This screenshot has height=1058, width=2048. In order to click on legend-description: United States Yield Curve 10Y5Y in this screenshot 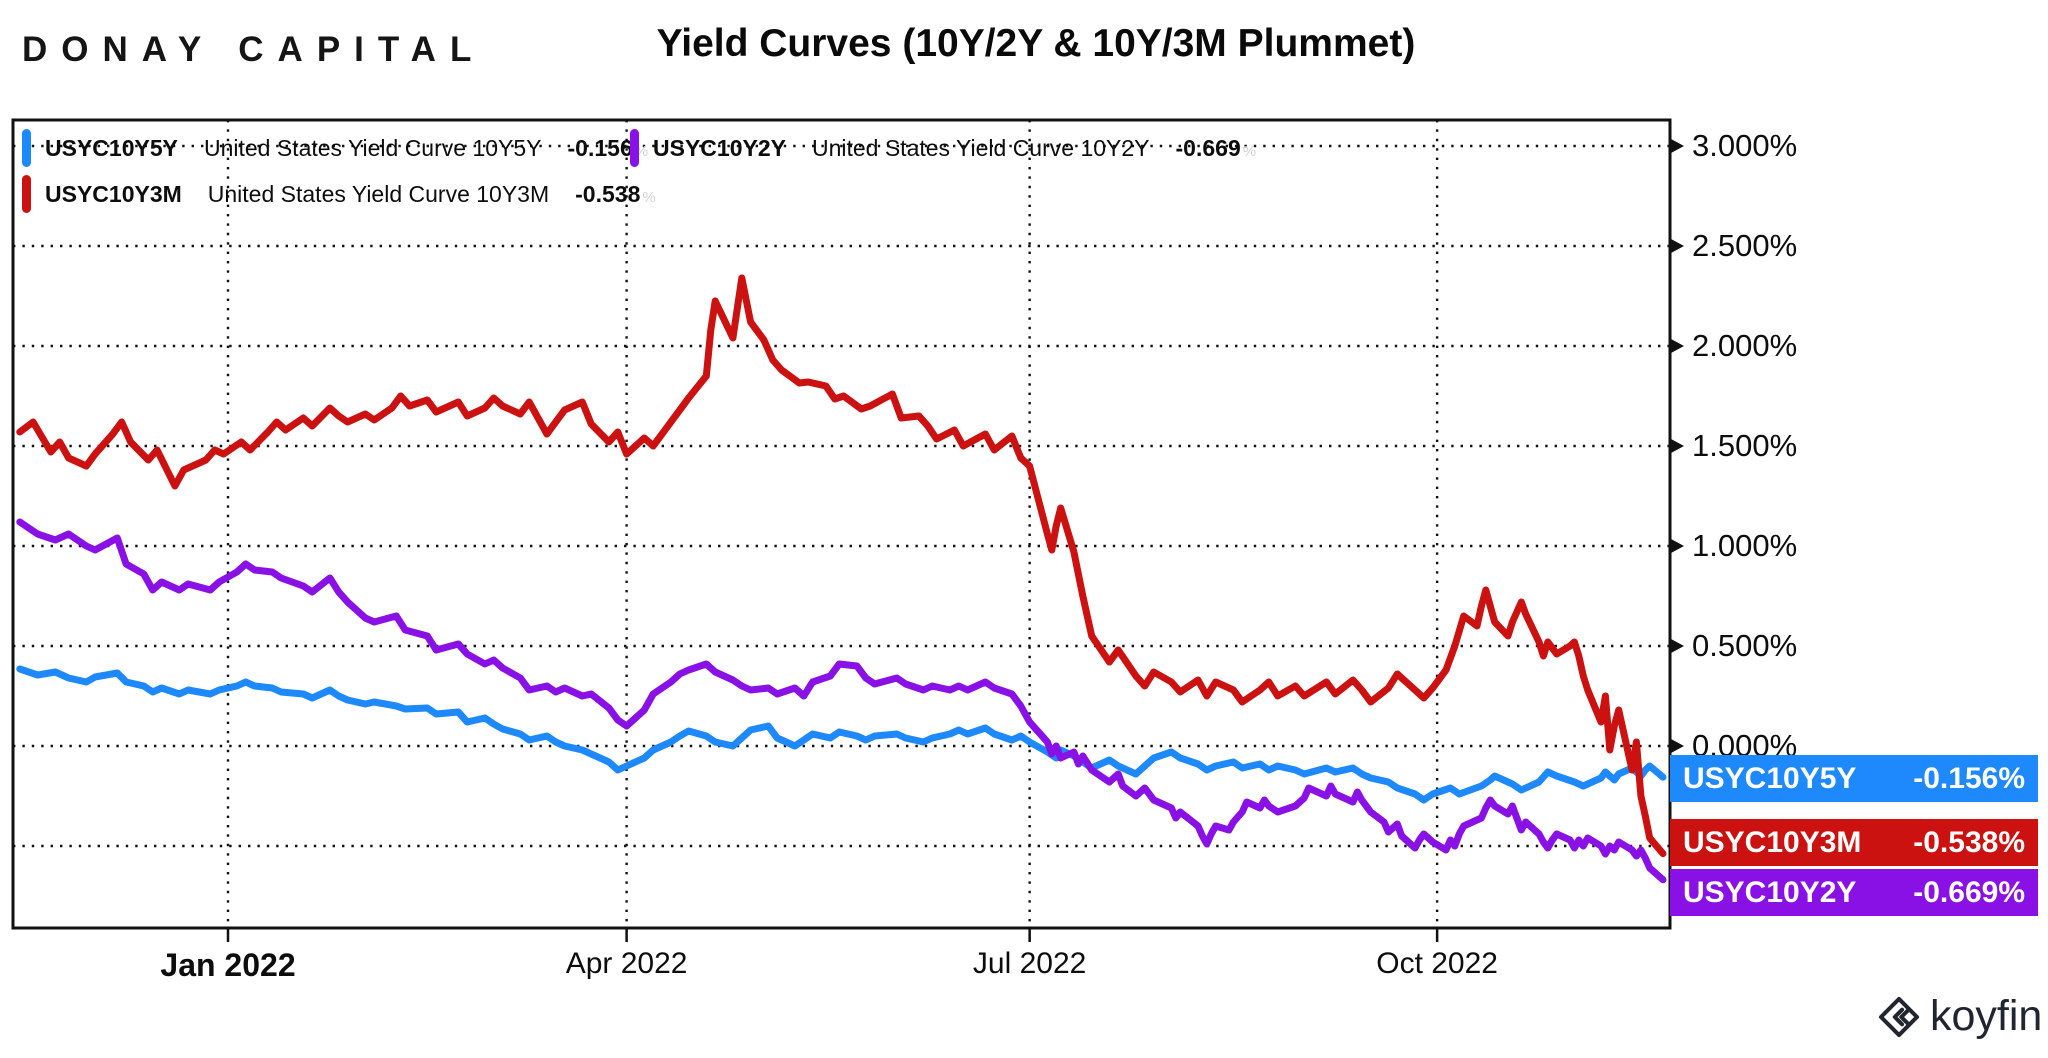, I will do `click(372, 147)`.